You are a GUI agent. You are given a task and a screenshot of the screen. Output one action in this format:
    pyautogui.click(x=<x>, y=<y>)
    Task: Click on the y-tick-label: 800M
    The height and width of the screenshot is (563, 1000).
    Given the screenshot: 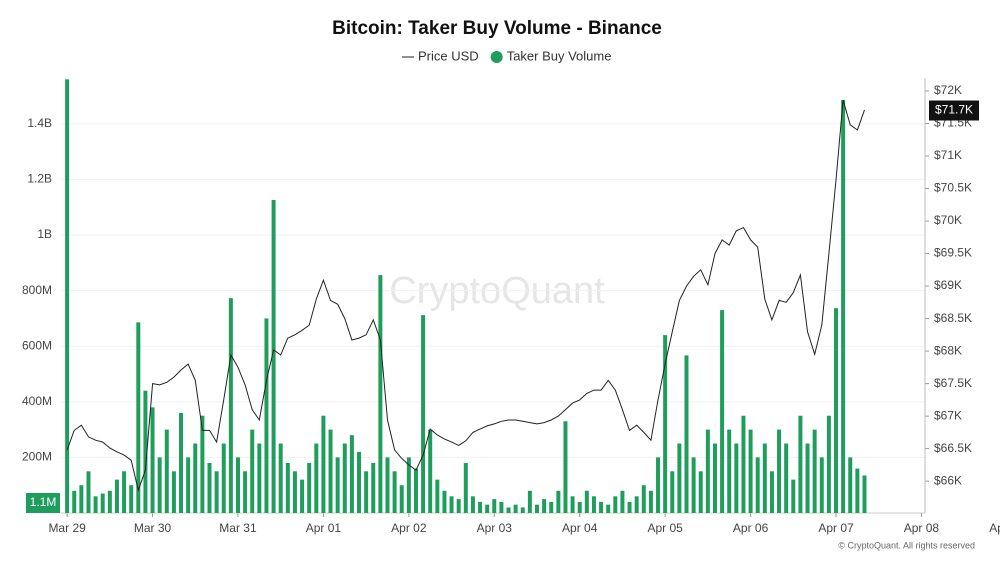 What is the action you would take?
    pyautogui.click(x=37, y=290)
    